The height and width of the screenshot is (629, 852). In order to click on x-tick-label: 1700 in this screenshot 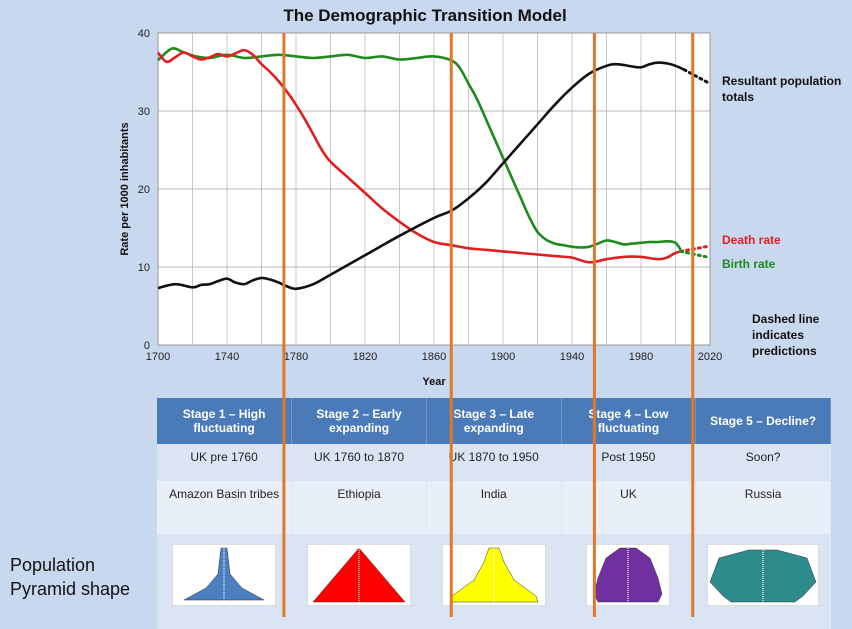, I will do `click(158, 357)`.